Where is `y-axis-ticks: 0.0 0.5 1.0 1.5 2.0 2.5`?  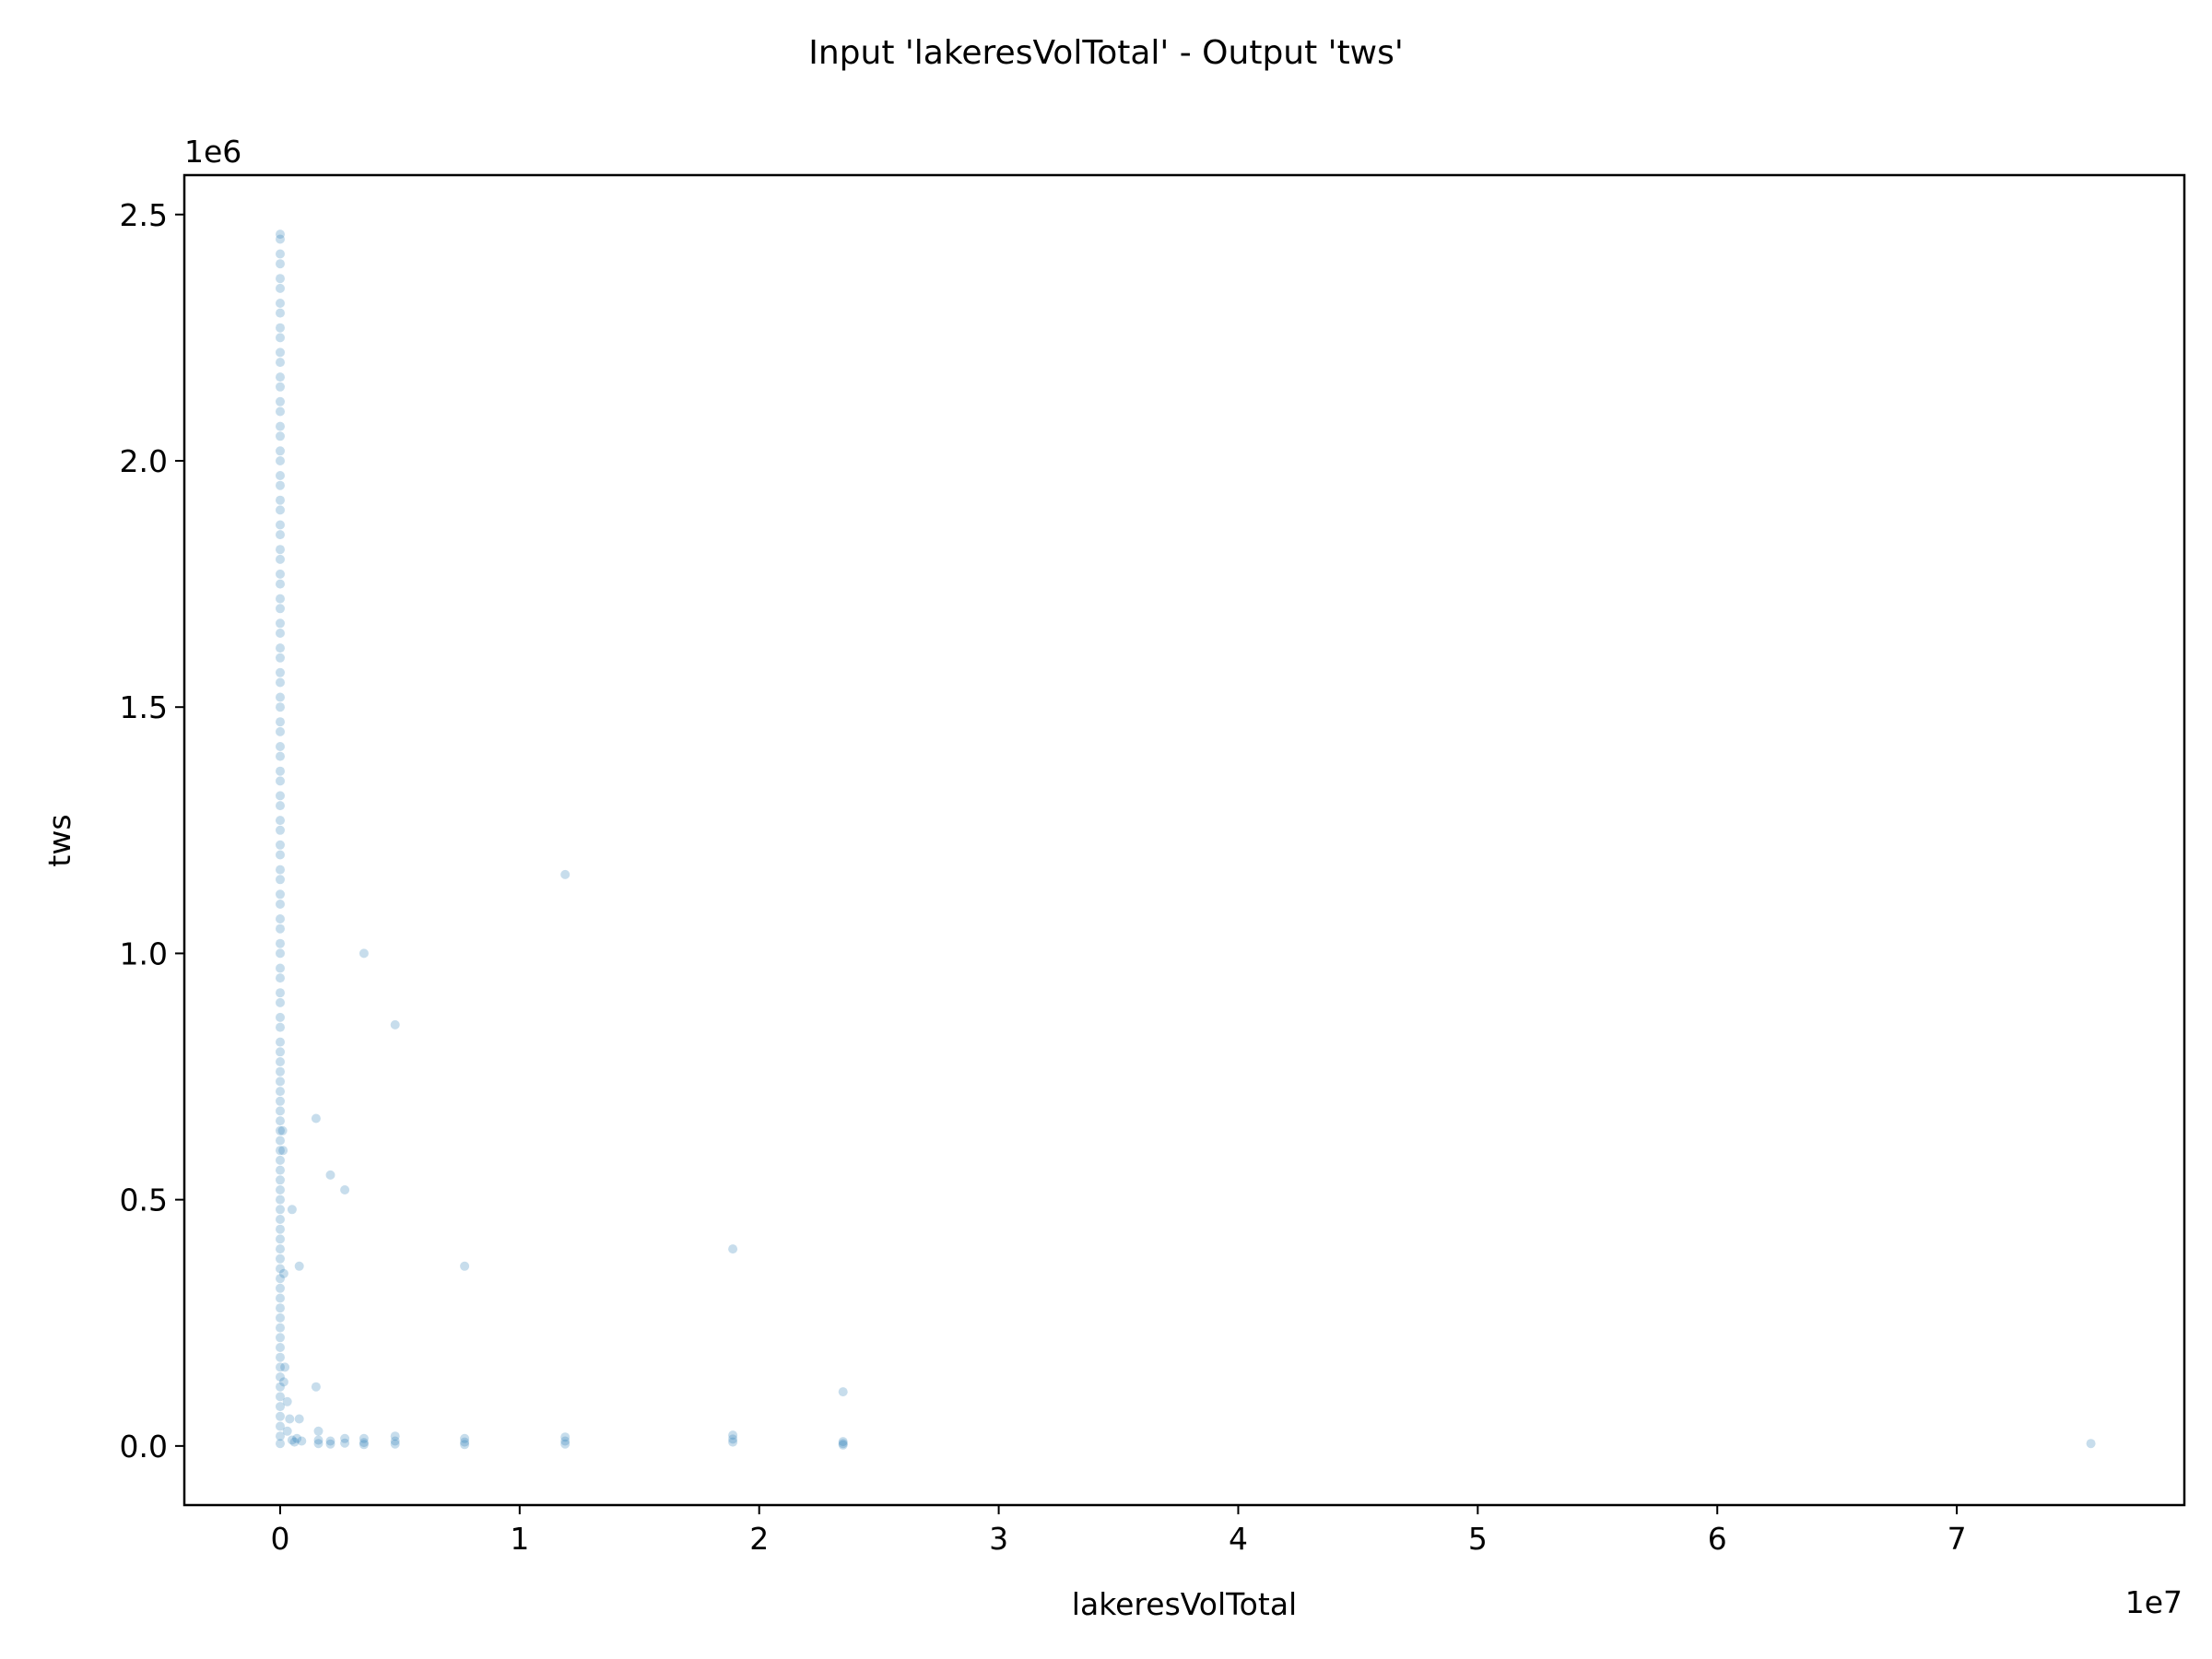
y-axis-ticks: 0.0 0.5 1.0 1.5 2.0 2.5 is located at coordinates (152, 831).